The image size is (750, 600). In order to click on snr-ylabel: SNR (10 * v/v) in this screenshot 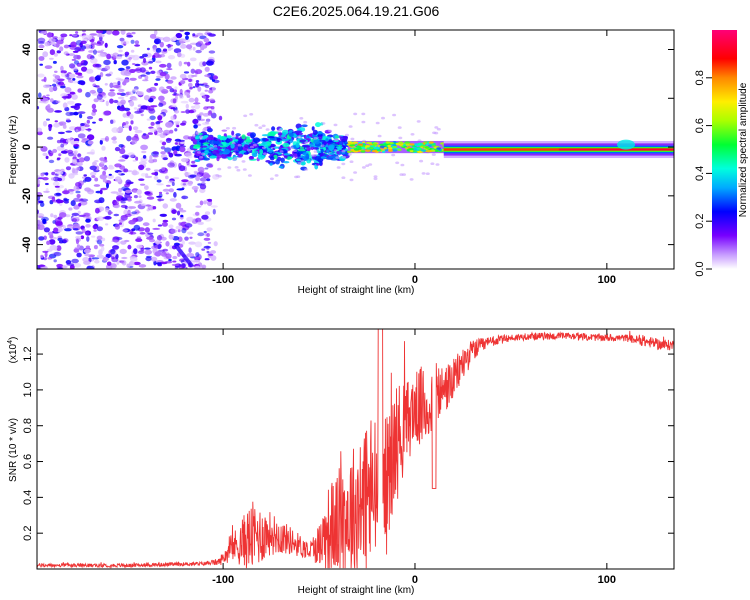, I will do `click(13, 450)`.